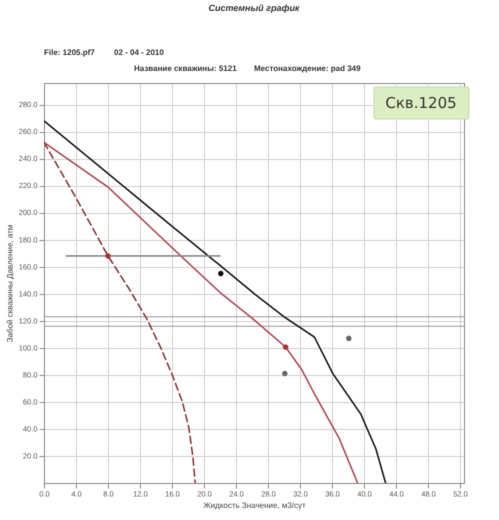 The width and height of the screenshot is (499, 520). Describe the element at coordinates (10, 283) in the screenshot. I see `y-axis-title: Забой скважины Давление, атм` at that location.